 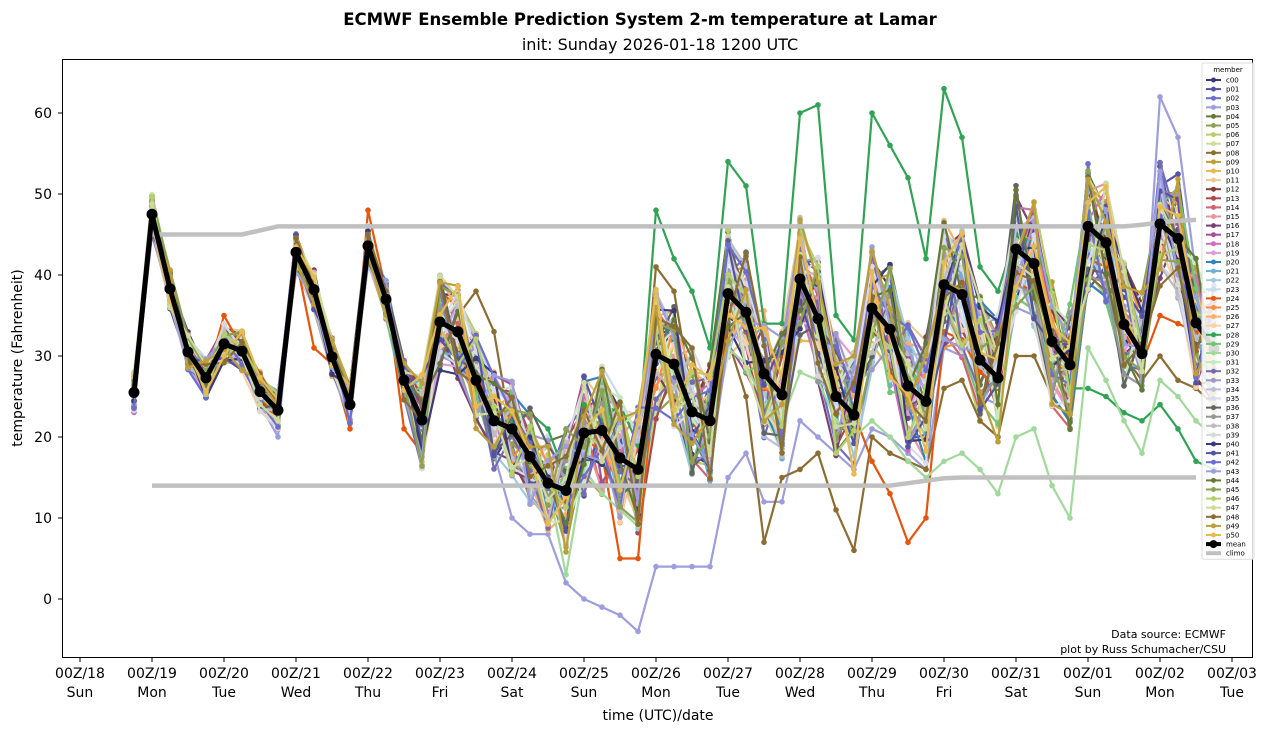 What do you see at coordinates (1222, 126) in the screenshot?
I see `legend-item-p05: p05` at bounding box center [1222, 126].